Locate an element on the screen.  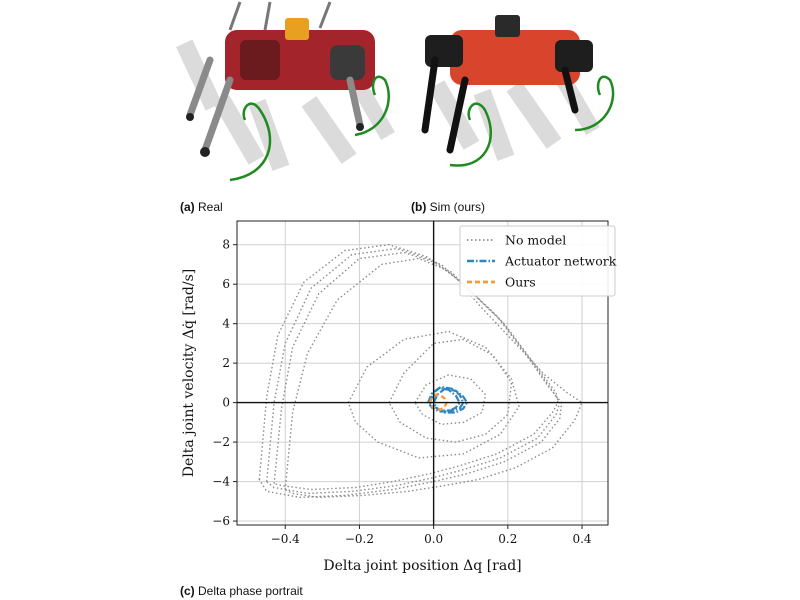
caption-c: (c) Delta phase portrait is located at coordinates (241, 591).